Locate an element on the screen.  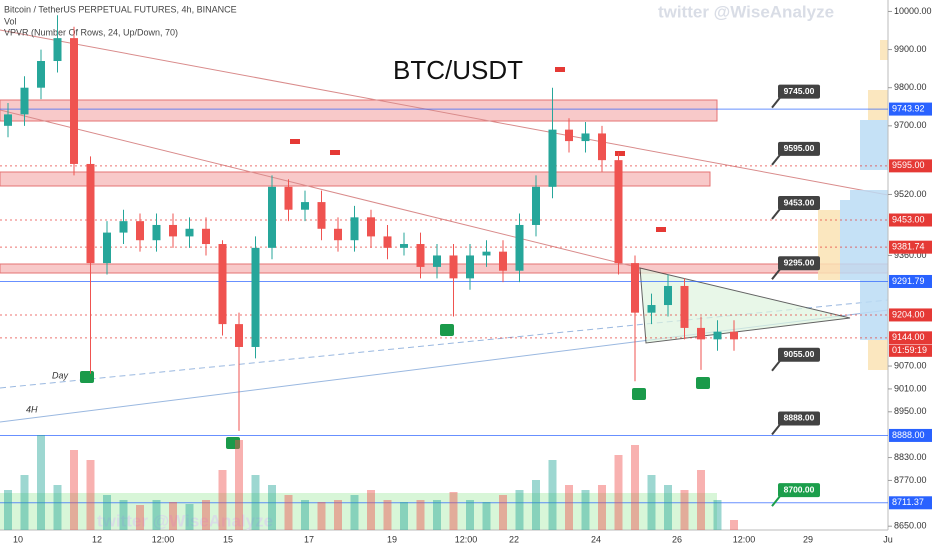
vpvr is located at coordinates (853, 205).